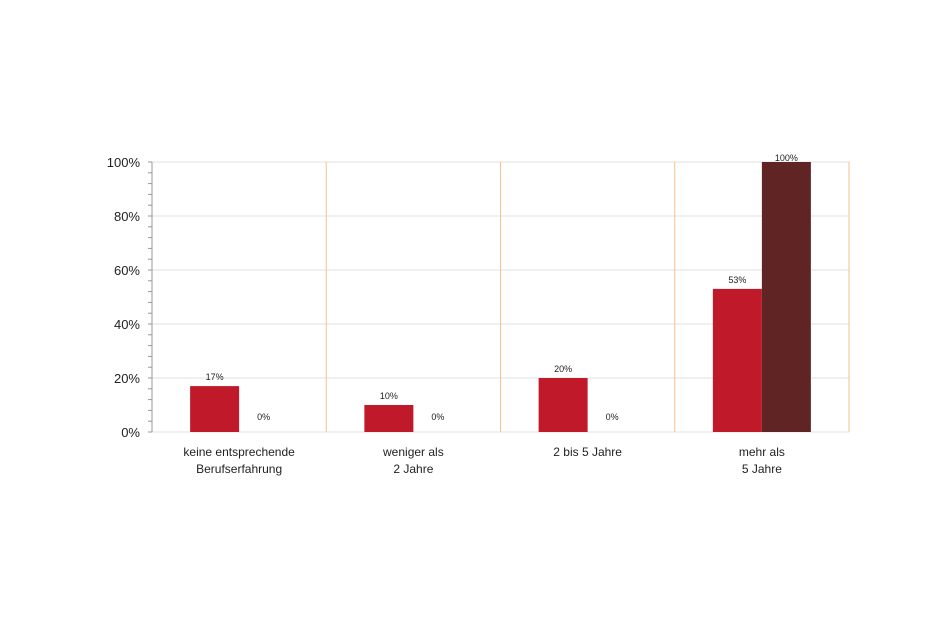  Describe the element at coordinates (215, 377) in the screenshot. I see `data-label: 17%` at that location.